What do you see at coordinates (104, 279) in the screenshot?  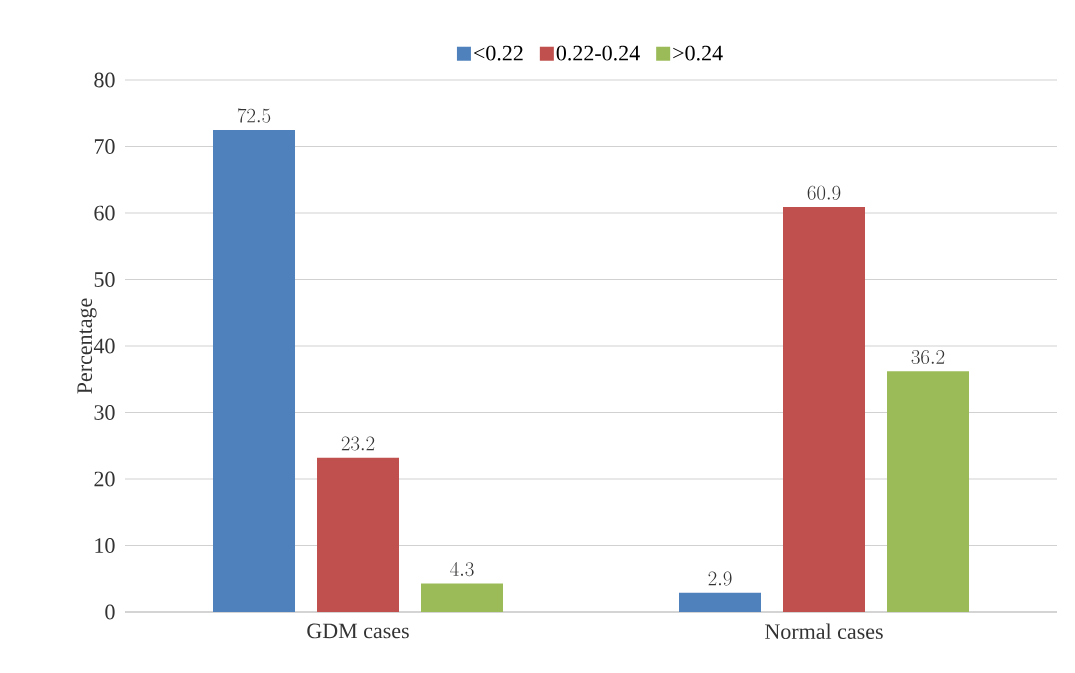 I see `y-tick-label: 50` at bounding box center [104, 279].